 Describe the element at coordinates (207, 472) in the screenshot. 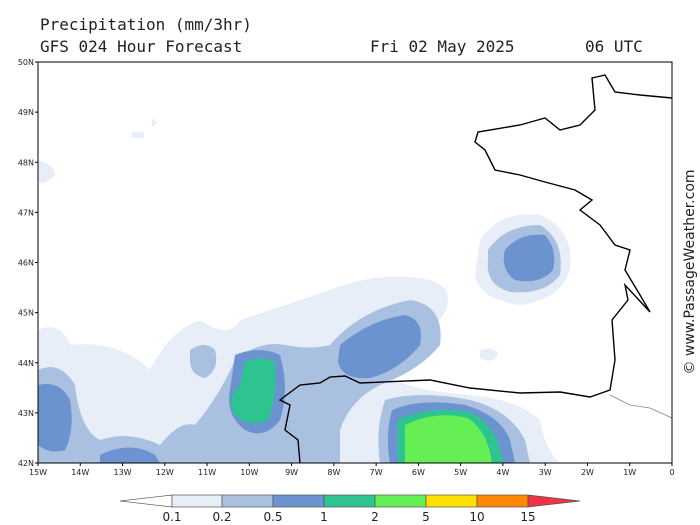

I see `lon-label: 11W` at that location.